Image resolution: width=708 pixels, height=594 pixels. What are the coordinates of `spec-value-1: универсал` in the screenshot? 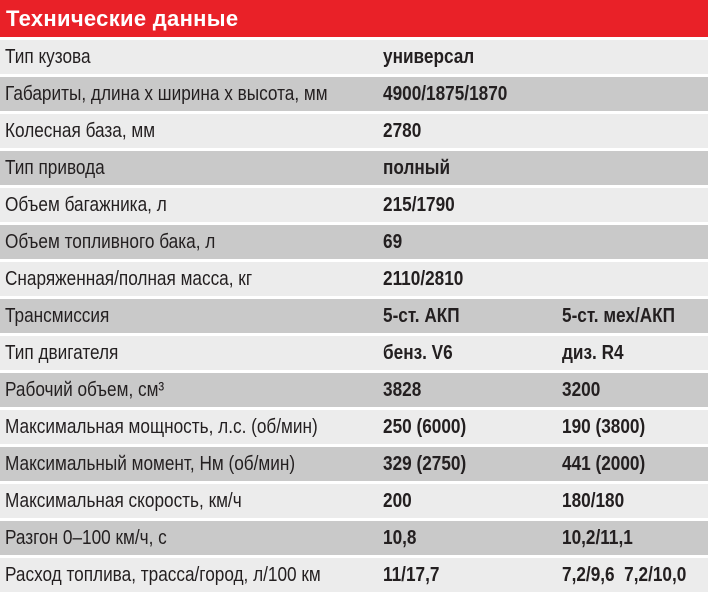 It's located at (429, 57).